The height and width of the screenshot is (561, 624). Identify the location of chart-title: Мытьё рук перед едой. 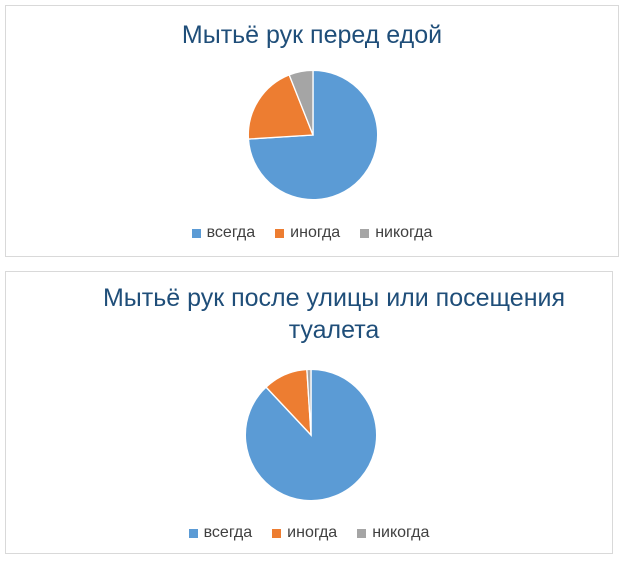
(312, 35).